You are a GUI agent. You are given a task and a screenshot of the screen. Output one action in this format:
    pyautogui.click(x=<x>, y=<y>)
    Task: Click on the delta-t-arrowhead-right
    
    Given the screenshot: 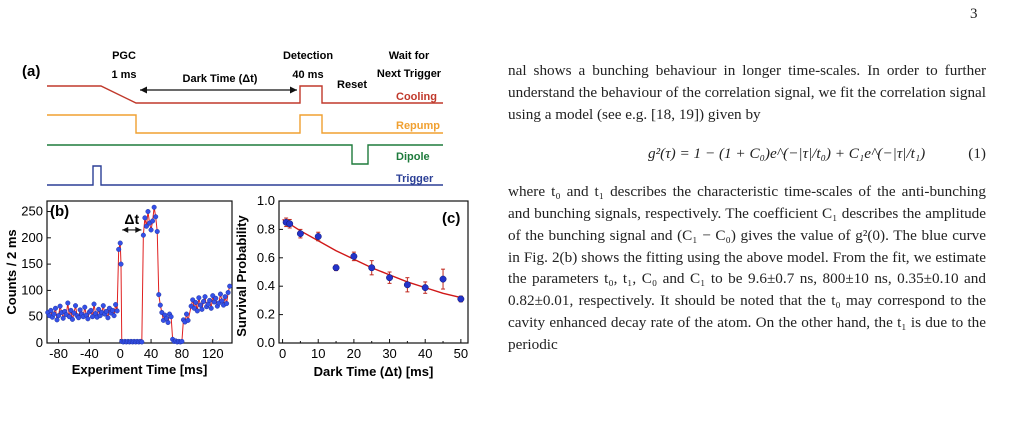 What is the action you would take?
    pyautogui.click(x=138, y=229)
    